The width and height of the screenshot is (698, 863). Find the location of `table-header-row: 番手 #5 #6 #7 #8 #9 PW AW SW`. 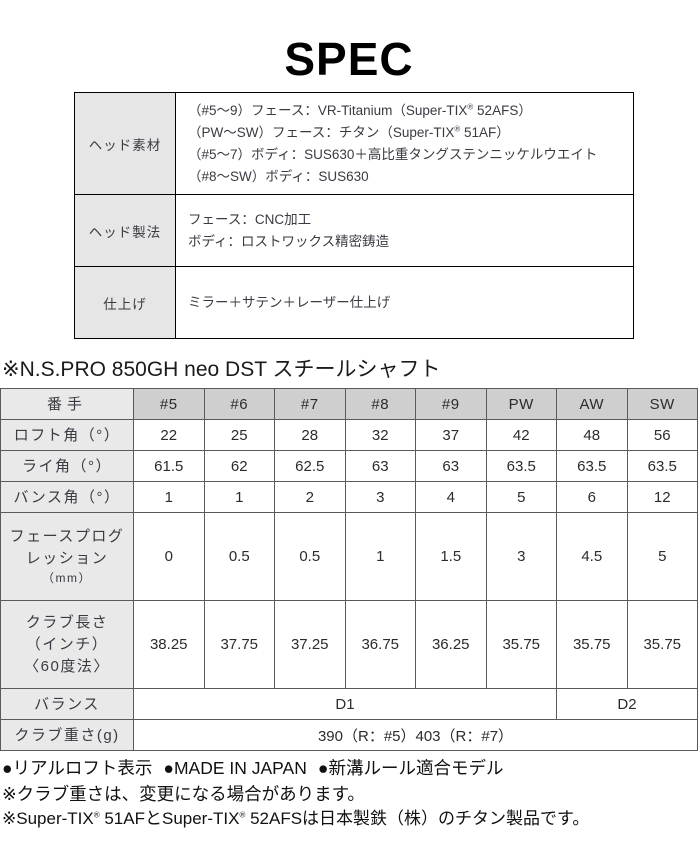

table-header-row: 番手 #5 #6 #7 #8 #9 PW AW SW is located at coordinates (349, 404).